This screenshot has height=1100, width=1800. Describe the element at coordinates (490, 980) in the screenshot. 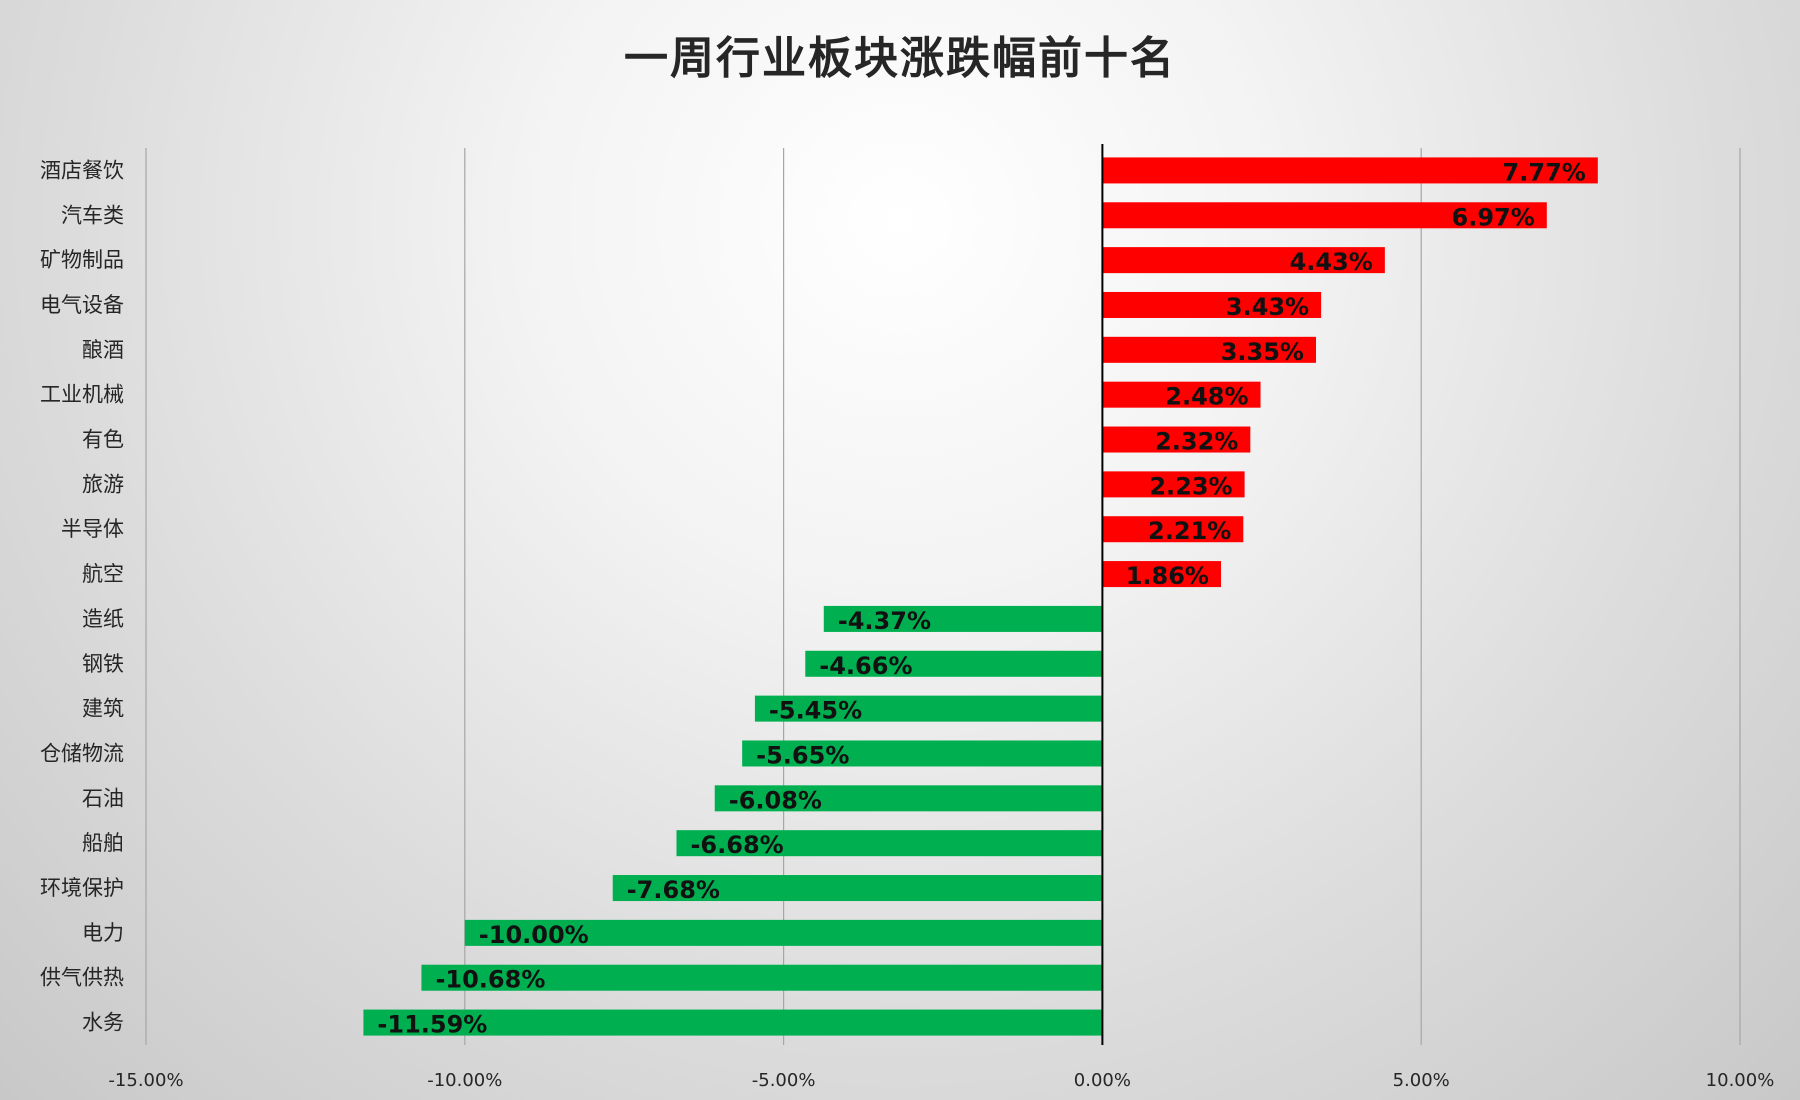

I see `data-label: -10.68%` at that location.